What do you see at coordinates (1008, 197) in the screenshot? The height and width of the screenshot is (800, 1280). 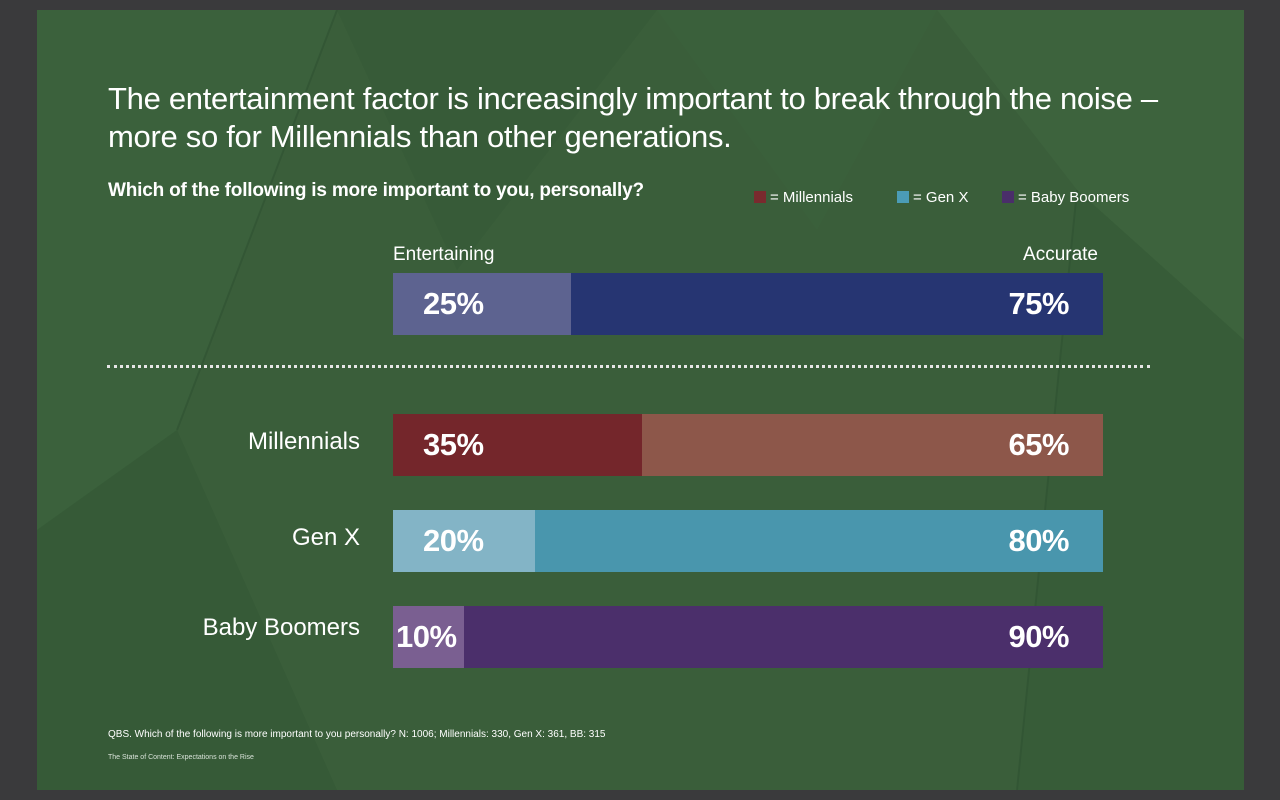 I see `legend-swatch-baby-boomers` at bounding box center [1008, 197].